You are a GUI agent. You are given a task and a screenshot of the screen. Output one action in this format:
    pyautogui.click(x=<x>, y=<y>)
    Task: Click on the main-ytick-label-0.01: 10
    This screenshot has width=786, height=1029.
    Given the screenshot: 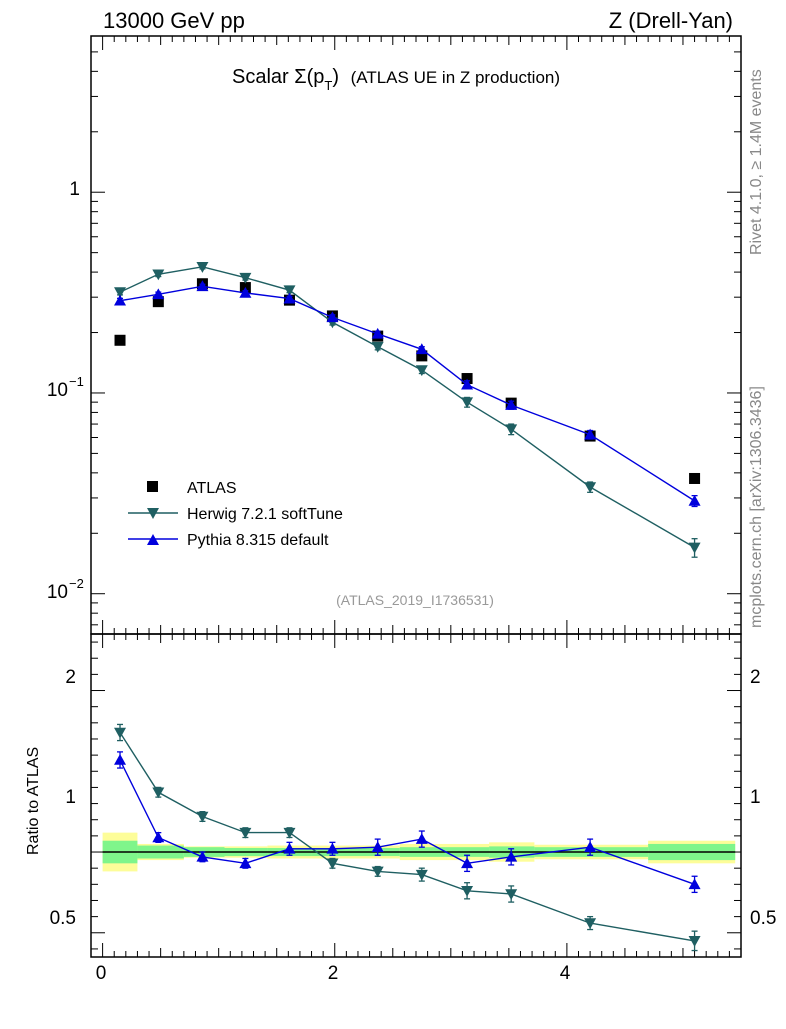 What is the action you would take?
    pyautogui.click(x=57, y=592)
    